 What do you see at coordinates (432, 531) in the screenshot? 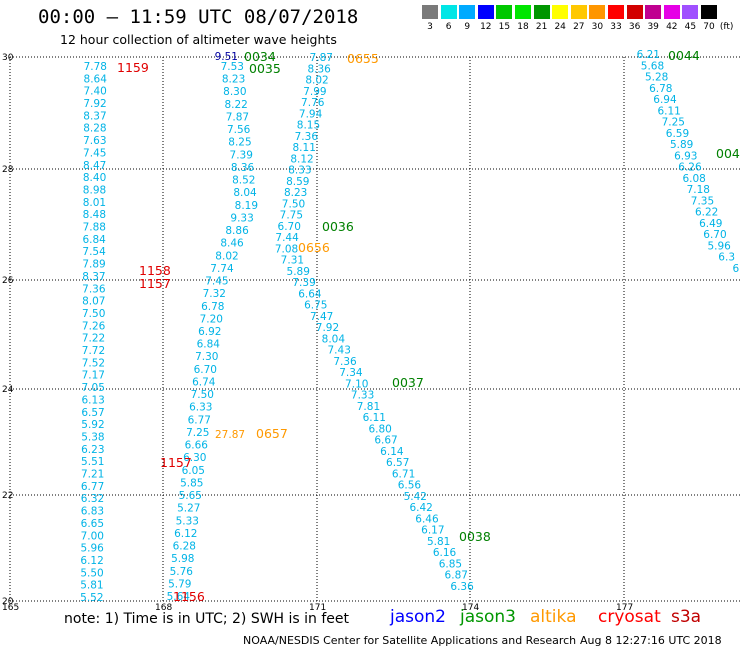
I see `swh-value: 6.17` at bounding box center [432, 531].